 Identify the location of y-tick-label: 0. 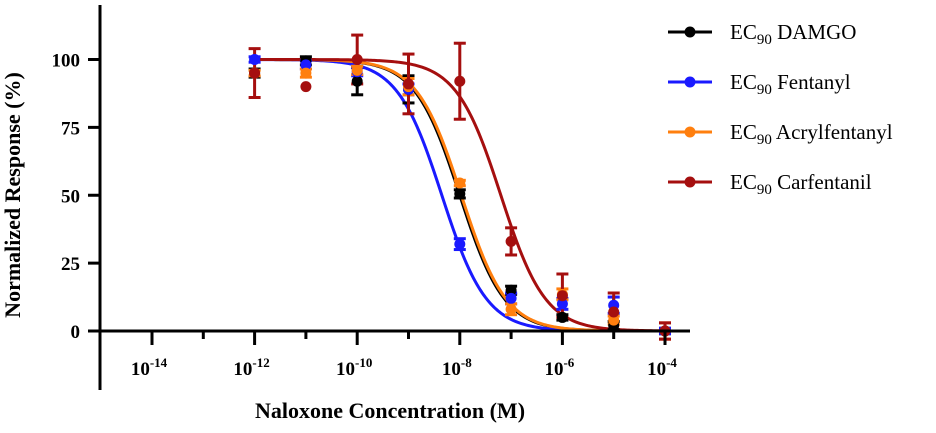
(76, 332).